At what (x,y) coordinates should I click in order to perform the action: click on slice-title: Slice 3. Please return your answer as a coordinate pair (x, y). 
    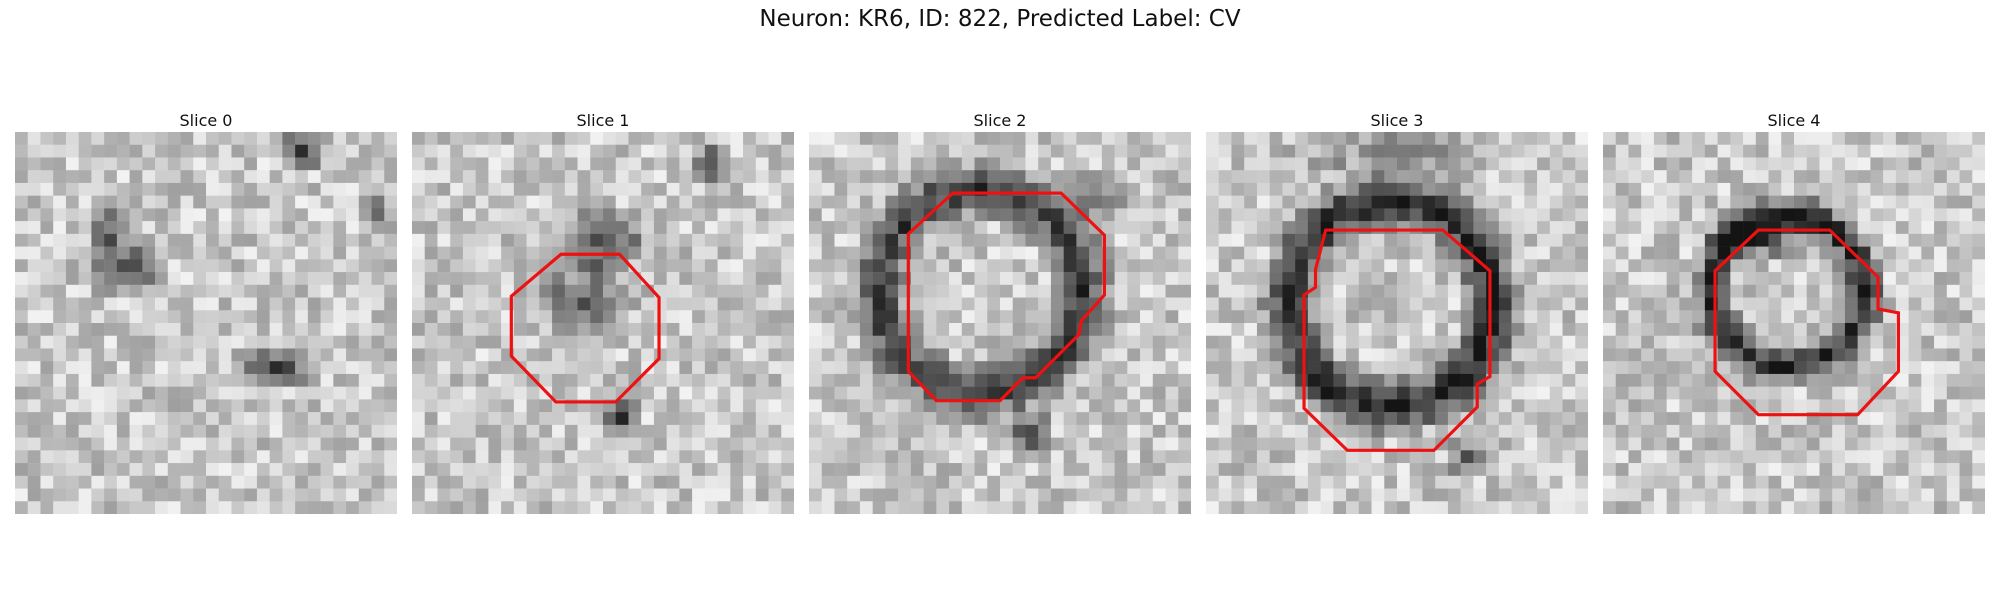
    Looking at the image, I should click on (1397, 120).